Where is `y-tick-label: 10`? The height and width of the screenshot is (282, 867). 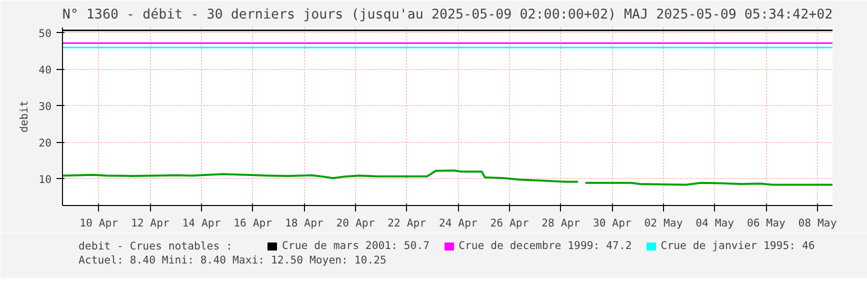
y-tick-label: 10 is located at coordinates (45, 179).